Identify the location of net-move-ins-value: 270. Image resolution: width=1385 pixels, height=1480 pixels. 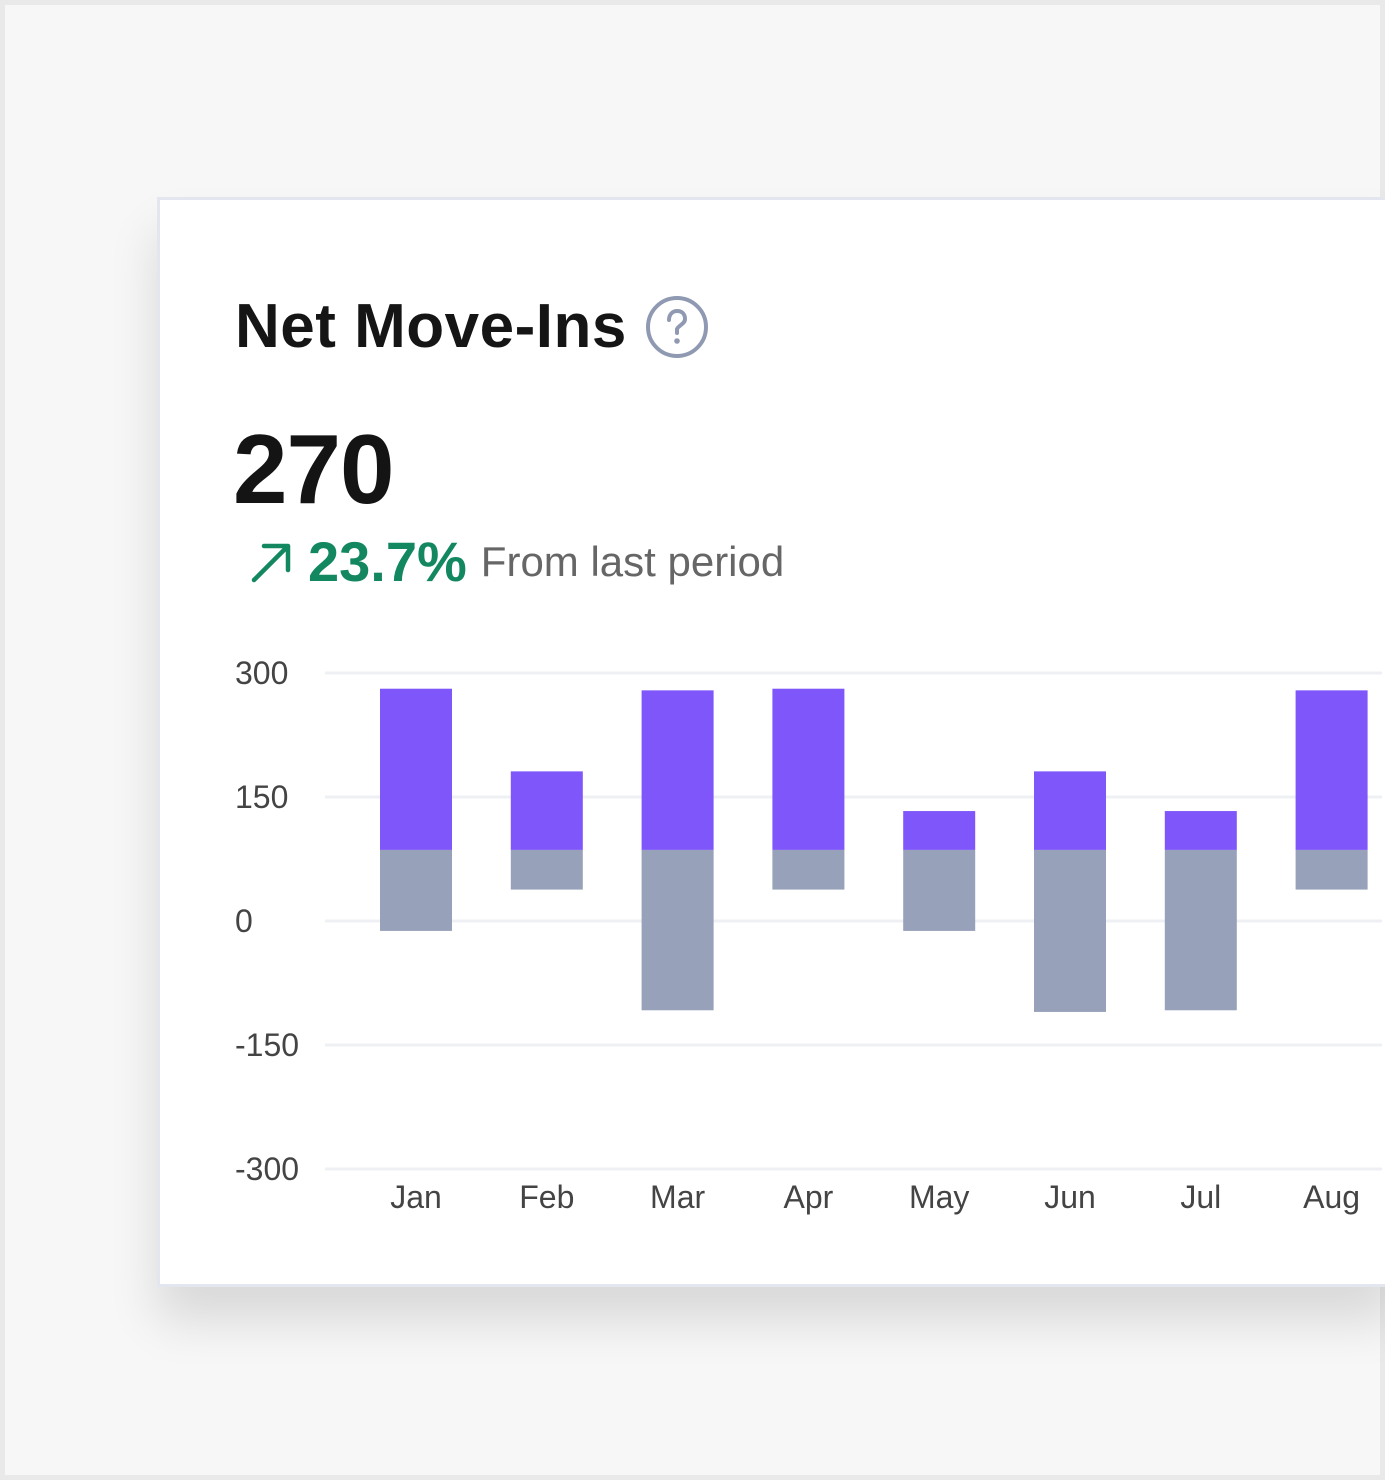
(314, 469).